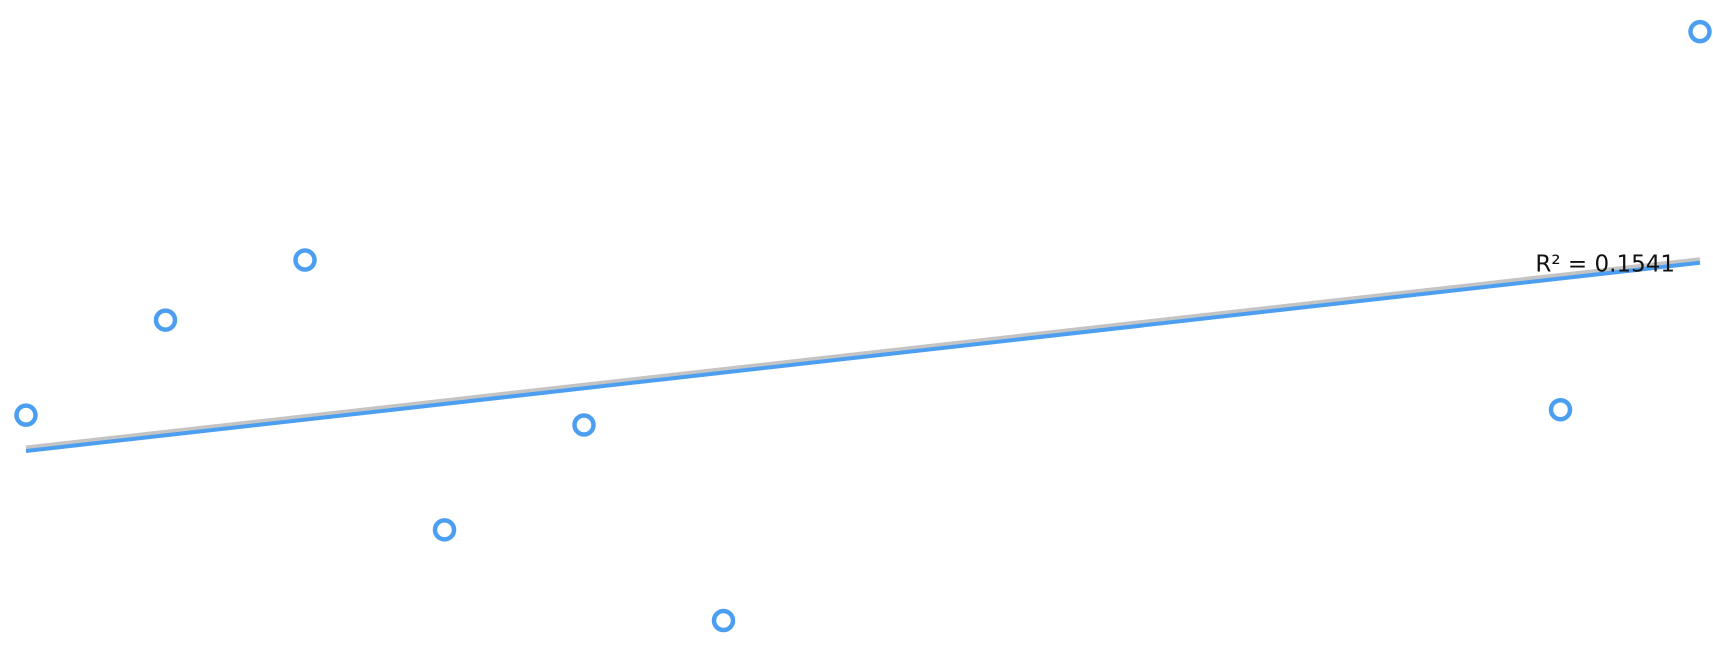 The width and height of the screenshot is (1713, 656). Describe the element at coordinates (1605, 264) in the screenshot. I see `trendline-annotation: R² = 0.1541` at that location.